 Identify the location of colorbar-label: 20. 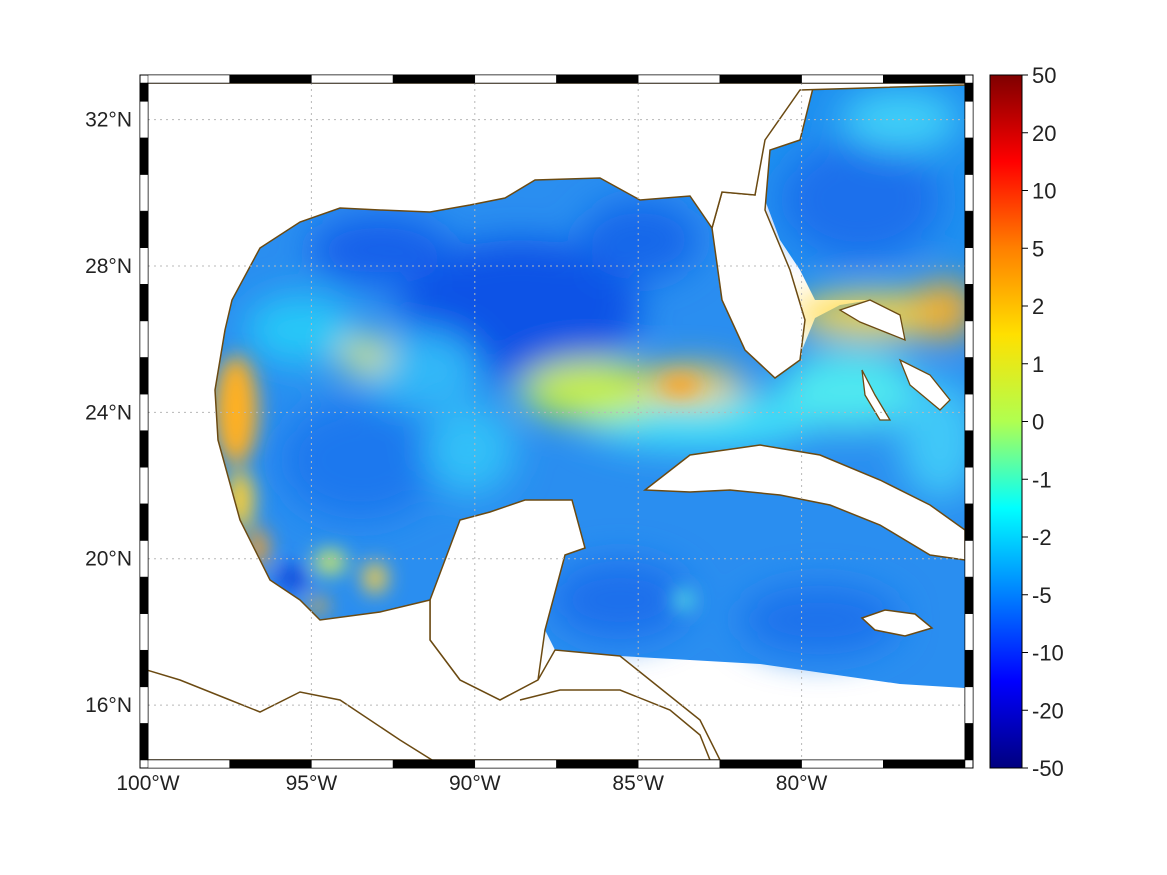
(1044, 133).